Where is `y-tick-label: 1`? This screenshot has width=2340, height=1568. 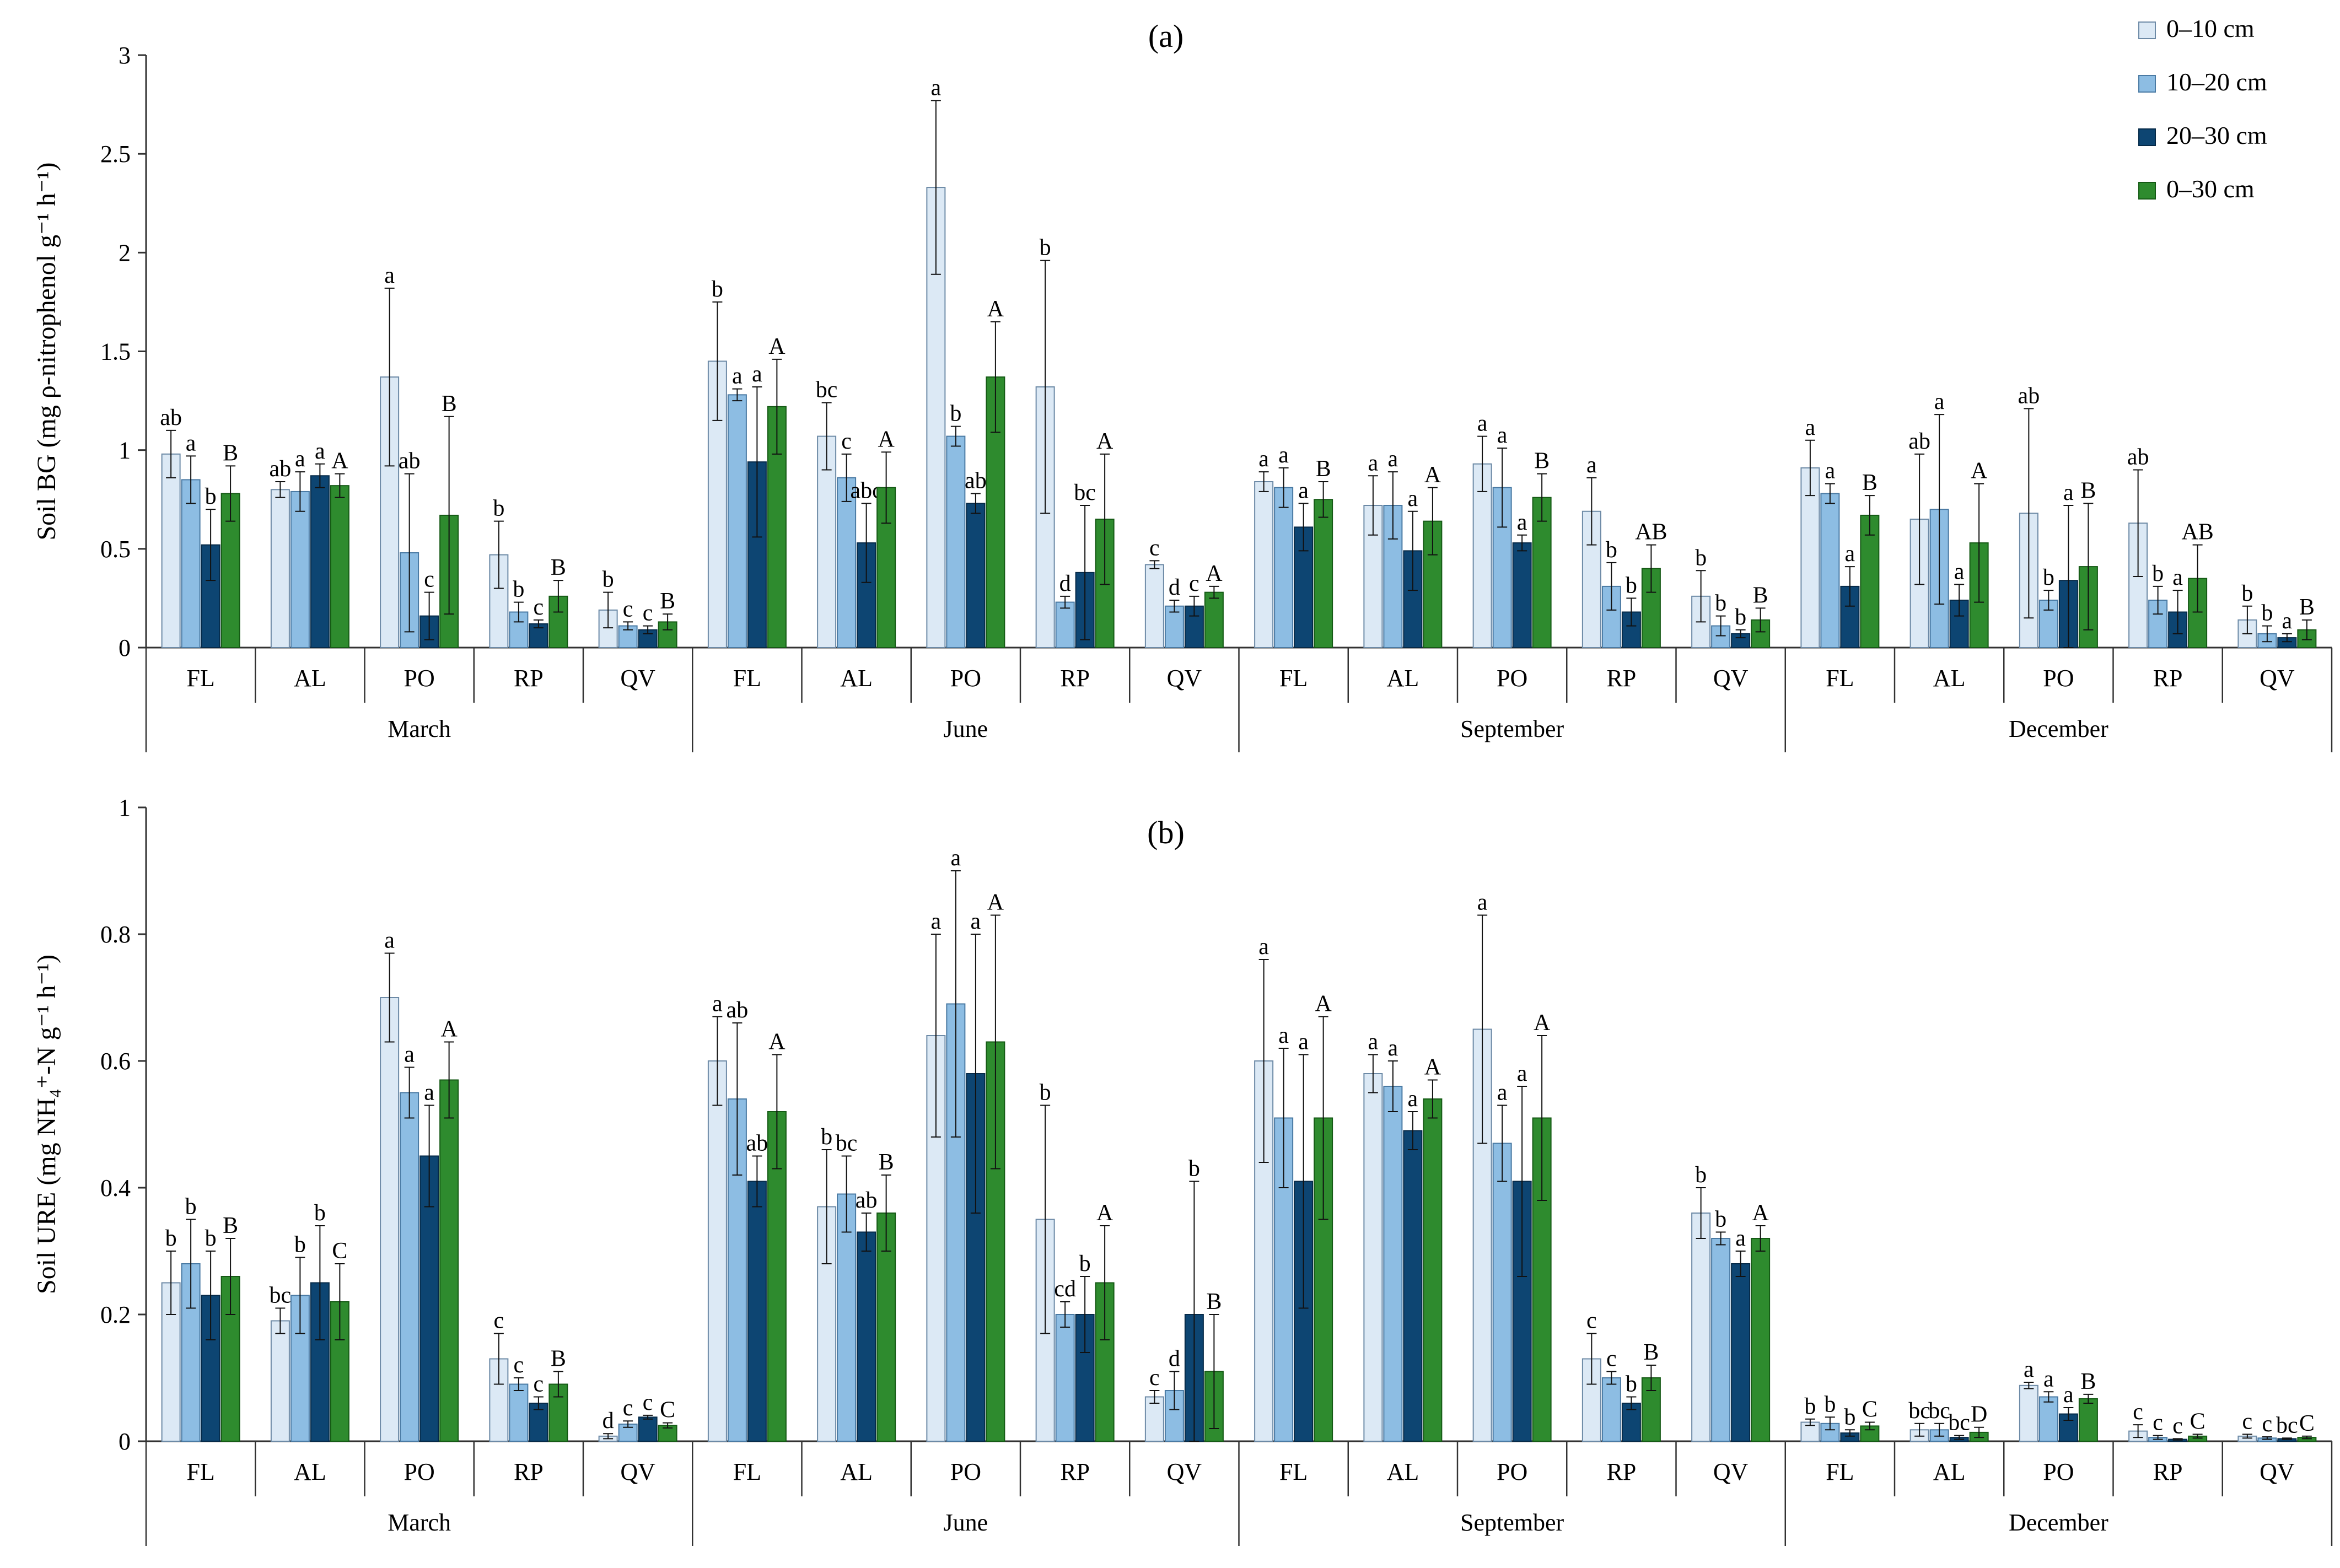
y-tick-label: 1 is located at coordinates (125, 451).